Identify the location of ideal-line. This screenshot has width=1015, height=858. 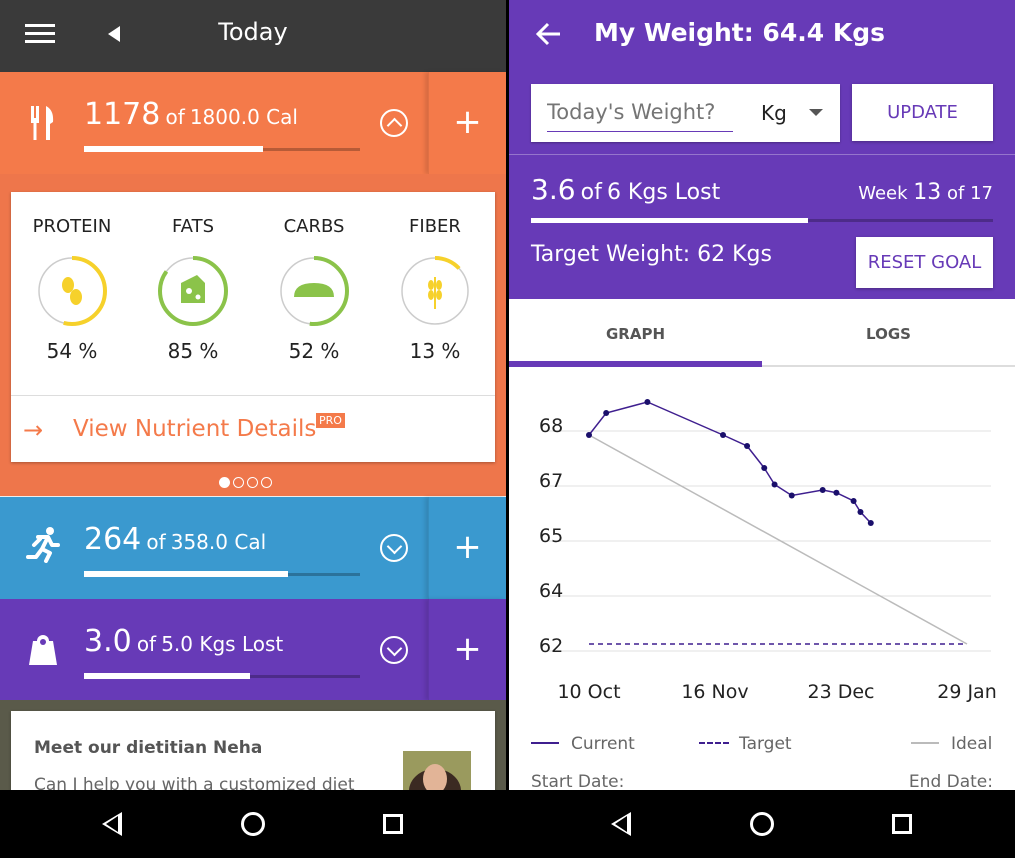
(778, 539).